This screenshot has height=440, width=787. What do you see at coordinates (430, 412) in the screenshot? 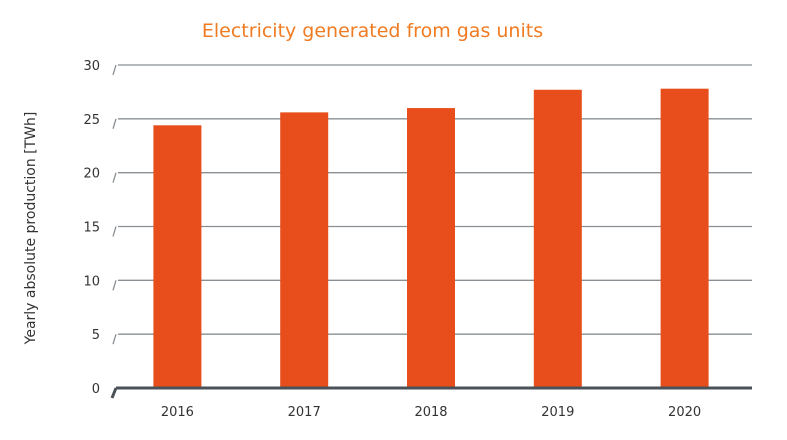
I see `x-tick-label: 2018` at bounding box center [430, 412].